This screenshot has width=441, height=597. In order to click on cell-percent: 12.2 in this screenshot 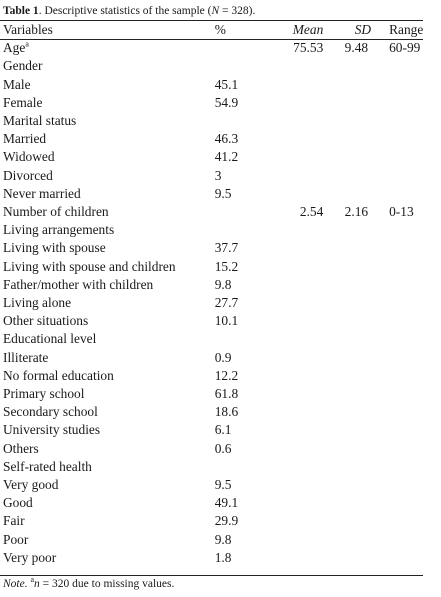, I will do `click(226, 375)`.